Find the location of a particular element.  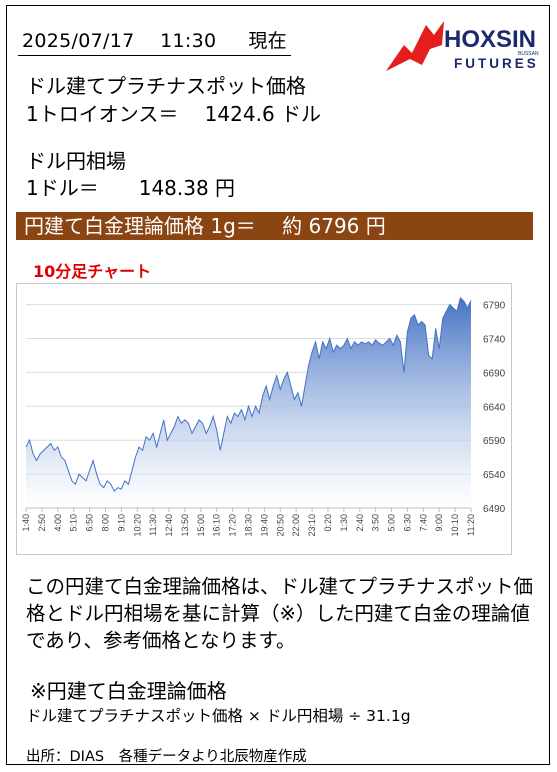

formula-title: ※円建て白金理論価格 is located at coordinates (128, 691).